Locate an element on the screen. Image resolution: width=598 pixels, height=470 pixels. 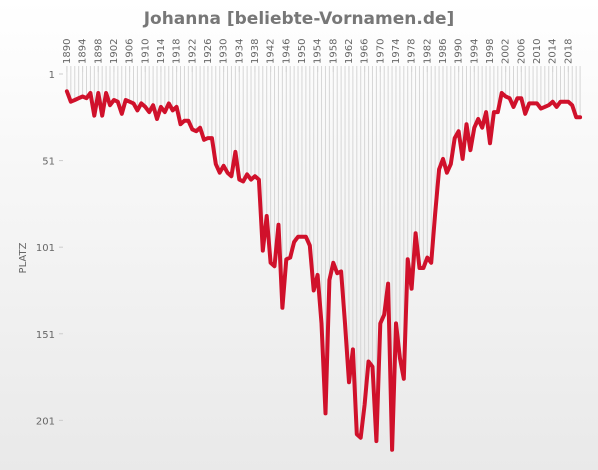
chart-title: Johanna [beliebte-Vornamen.de] is located at coordinates (299, 19).